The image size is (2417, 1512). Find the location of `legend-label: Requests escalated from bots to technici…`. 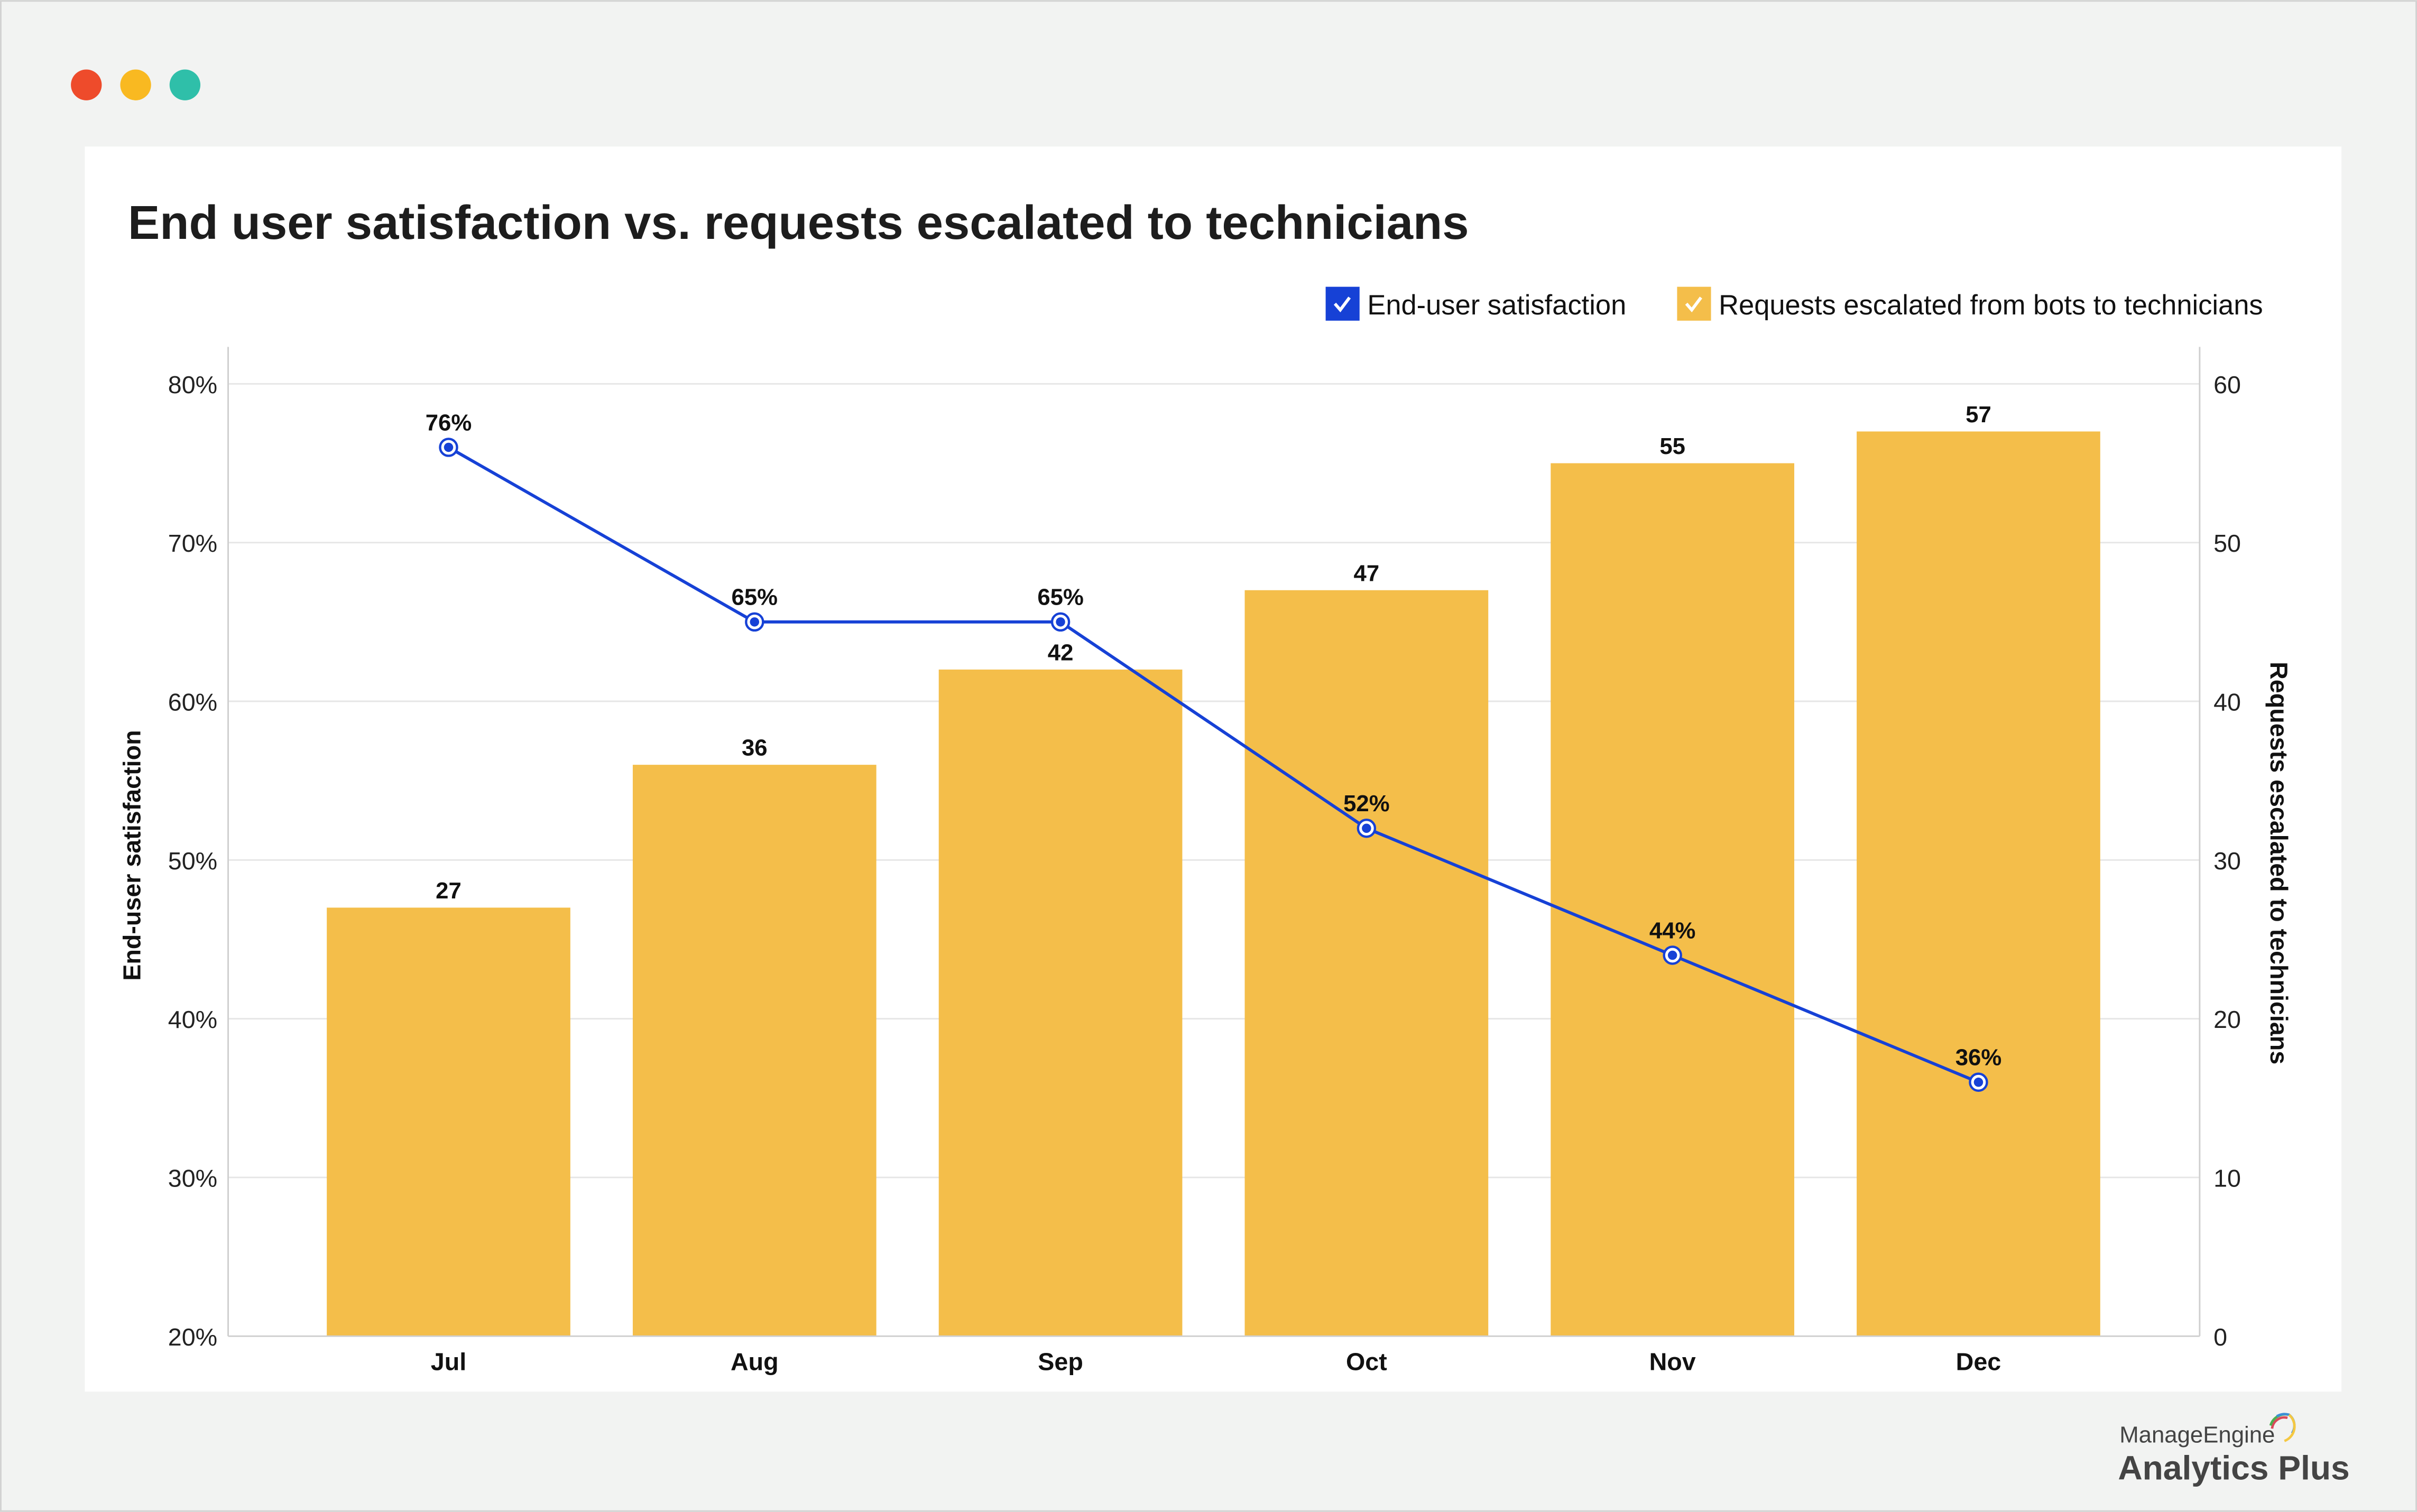

legend-label: Requests escalated from bots to technici… is located at coordinates (1991, 305).